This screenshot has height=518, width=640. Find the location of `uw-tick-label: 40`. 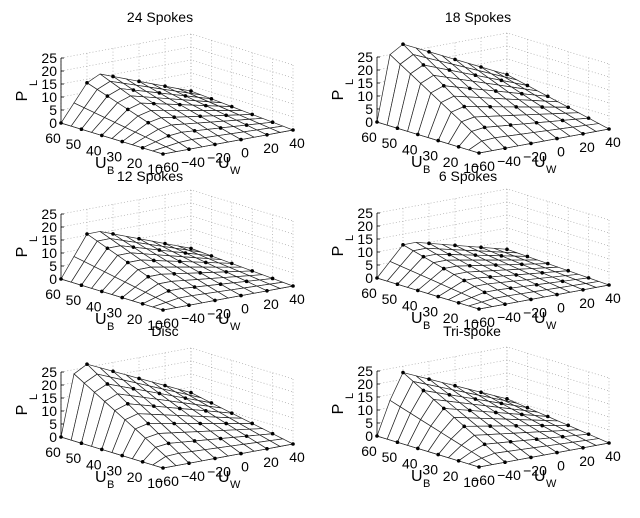

uw-tick-label: 40 is located at coordinates (613, 142).